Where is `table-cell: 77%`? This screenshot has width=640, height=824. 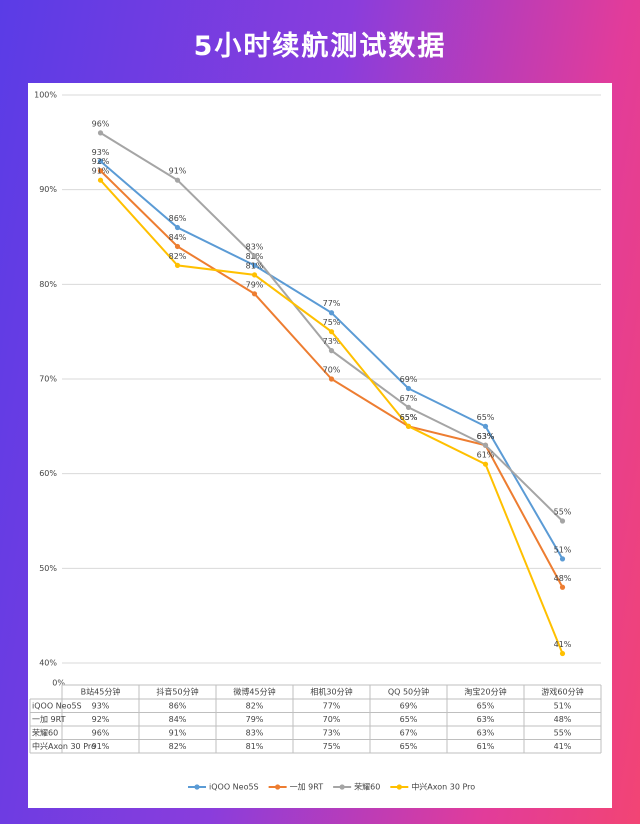
table-cell: 77% is located at coordinates (332, 705).